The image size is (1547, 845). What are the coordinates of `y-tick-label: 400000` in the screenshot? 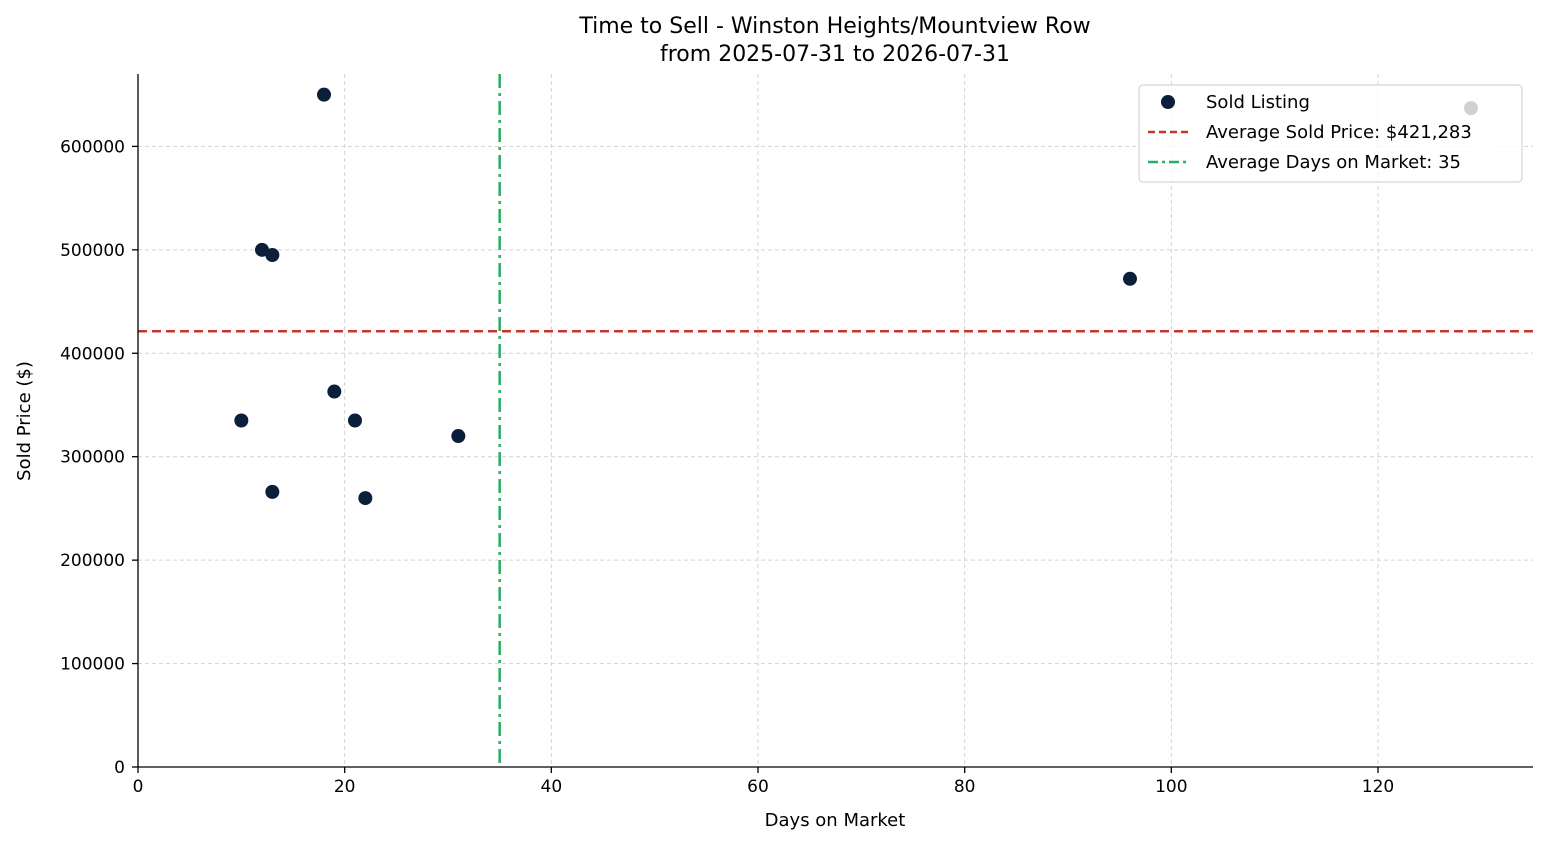 It's located at (92, 354).